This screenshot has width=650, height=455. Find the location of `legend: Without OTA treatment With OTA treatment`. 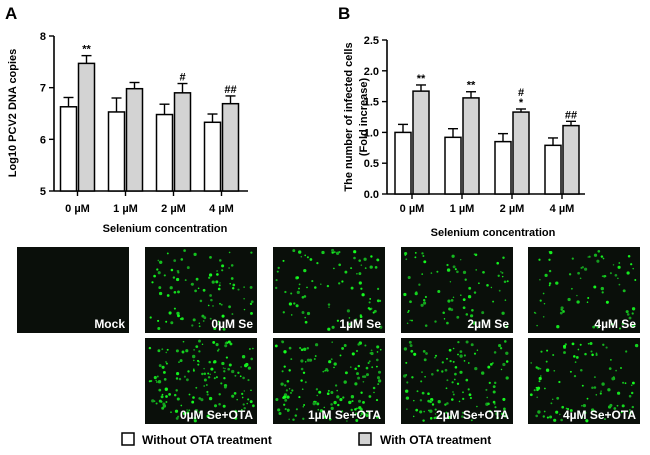

legend: Without OTA treatment With OTA treatment is located at coordinates (306, 439).